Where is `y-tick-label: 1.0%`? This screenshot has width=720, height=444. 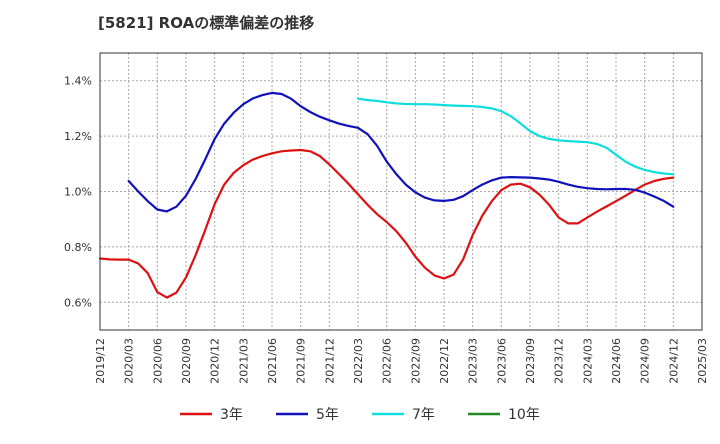
y-tick-label: 1.0% is located at coordinates (78, 192).